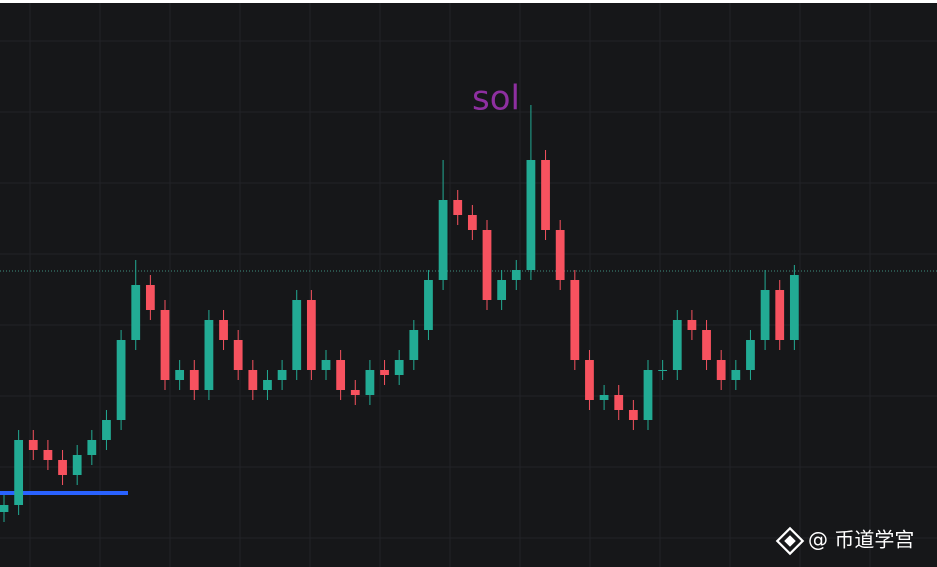 Image resolution: width=937 pixels, height=567 pixels. Describe the element at coordinates (790, 541) in the screenshot. I see `watermark-icon` at that location.